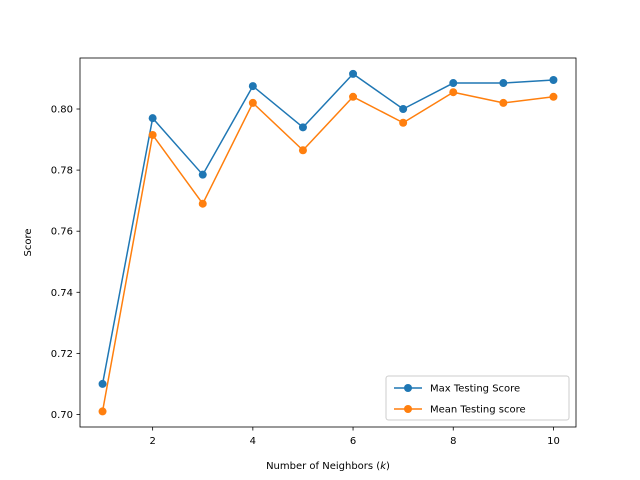 This screenshot has height=480, width=640. Describe the element at coordinates (62, 415) in the screenshot. I see `y-tick-label: 0.70` at that location.